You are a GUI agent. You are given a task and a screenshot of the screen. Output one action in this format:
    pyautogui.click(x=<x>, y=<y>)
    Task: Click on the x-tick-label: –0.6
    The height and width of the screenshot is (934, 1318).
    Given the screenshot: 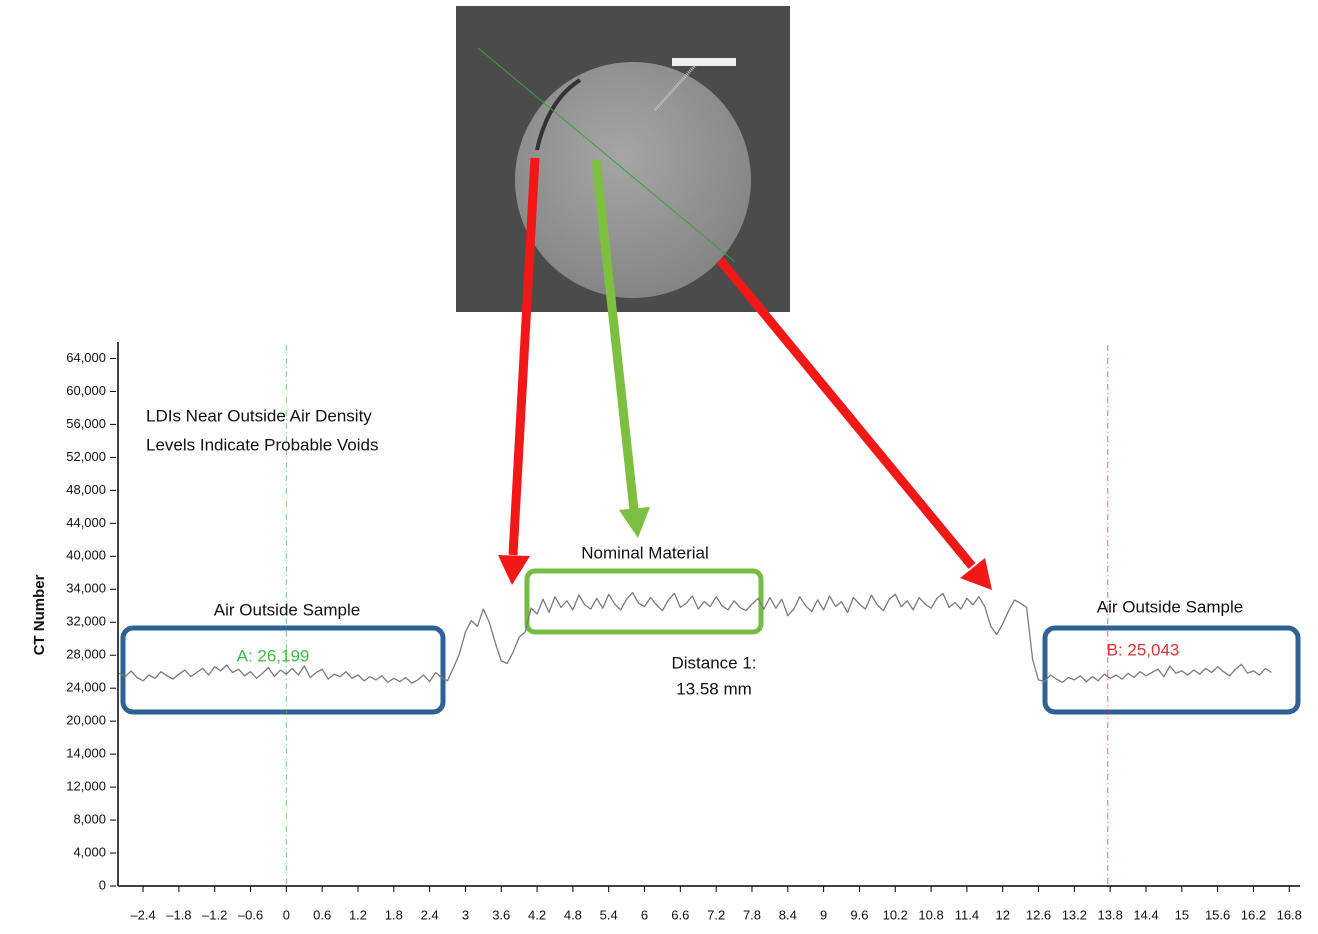 What is the action you would take?
    pyautogui.click(x=250, y=914)
    